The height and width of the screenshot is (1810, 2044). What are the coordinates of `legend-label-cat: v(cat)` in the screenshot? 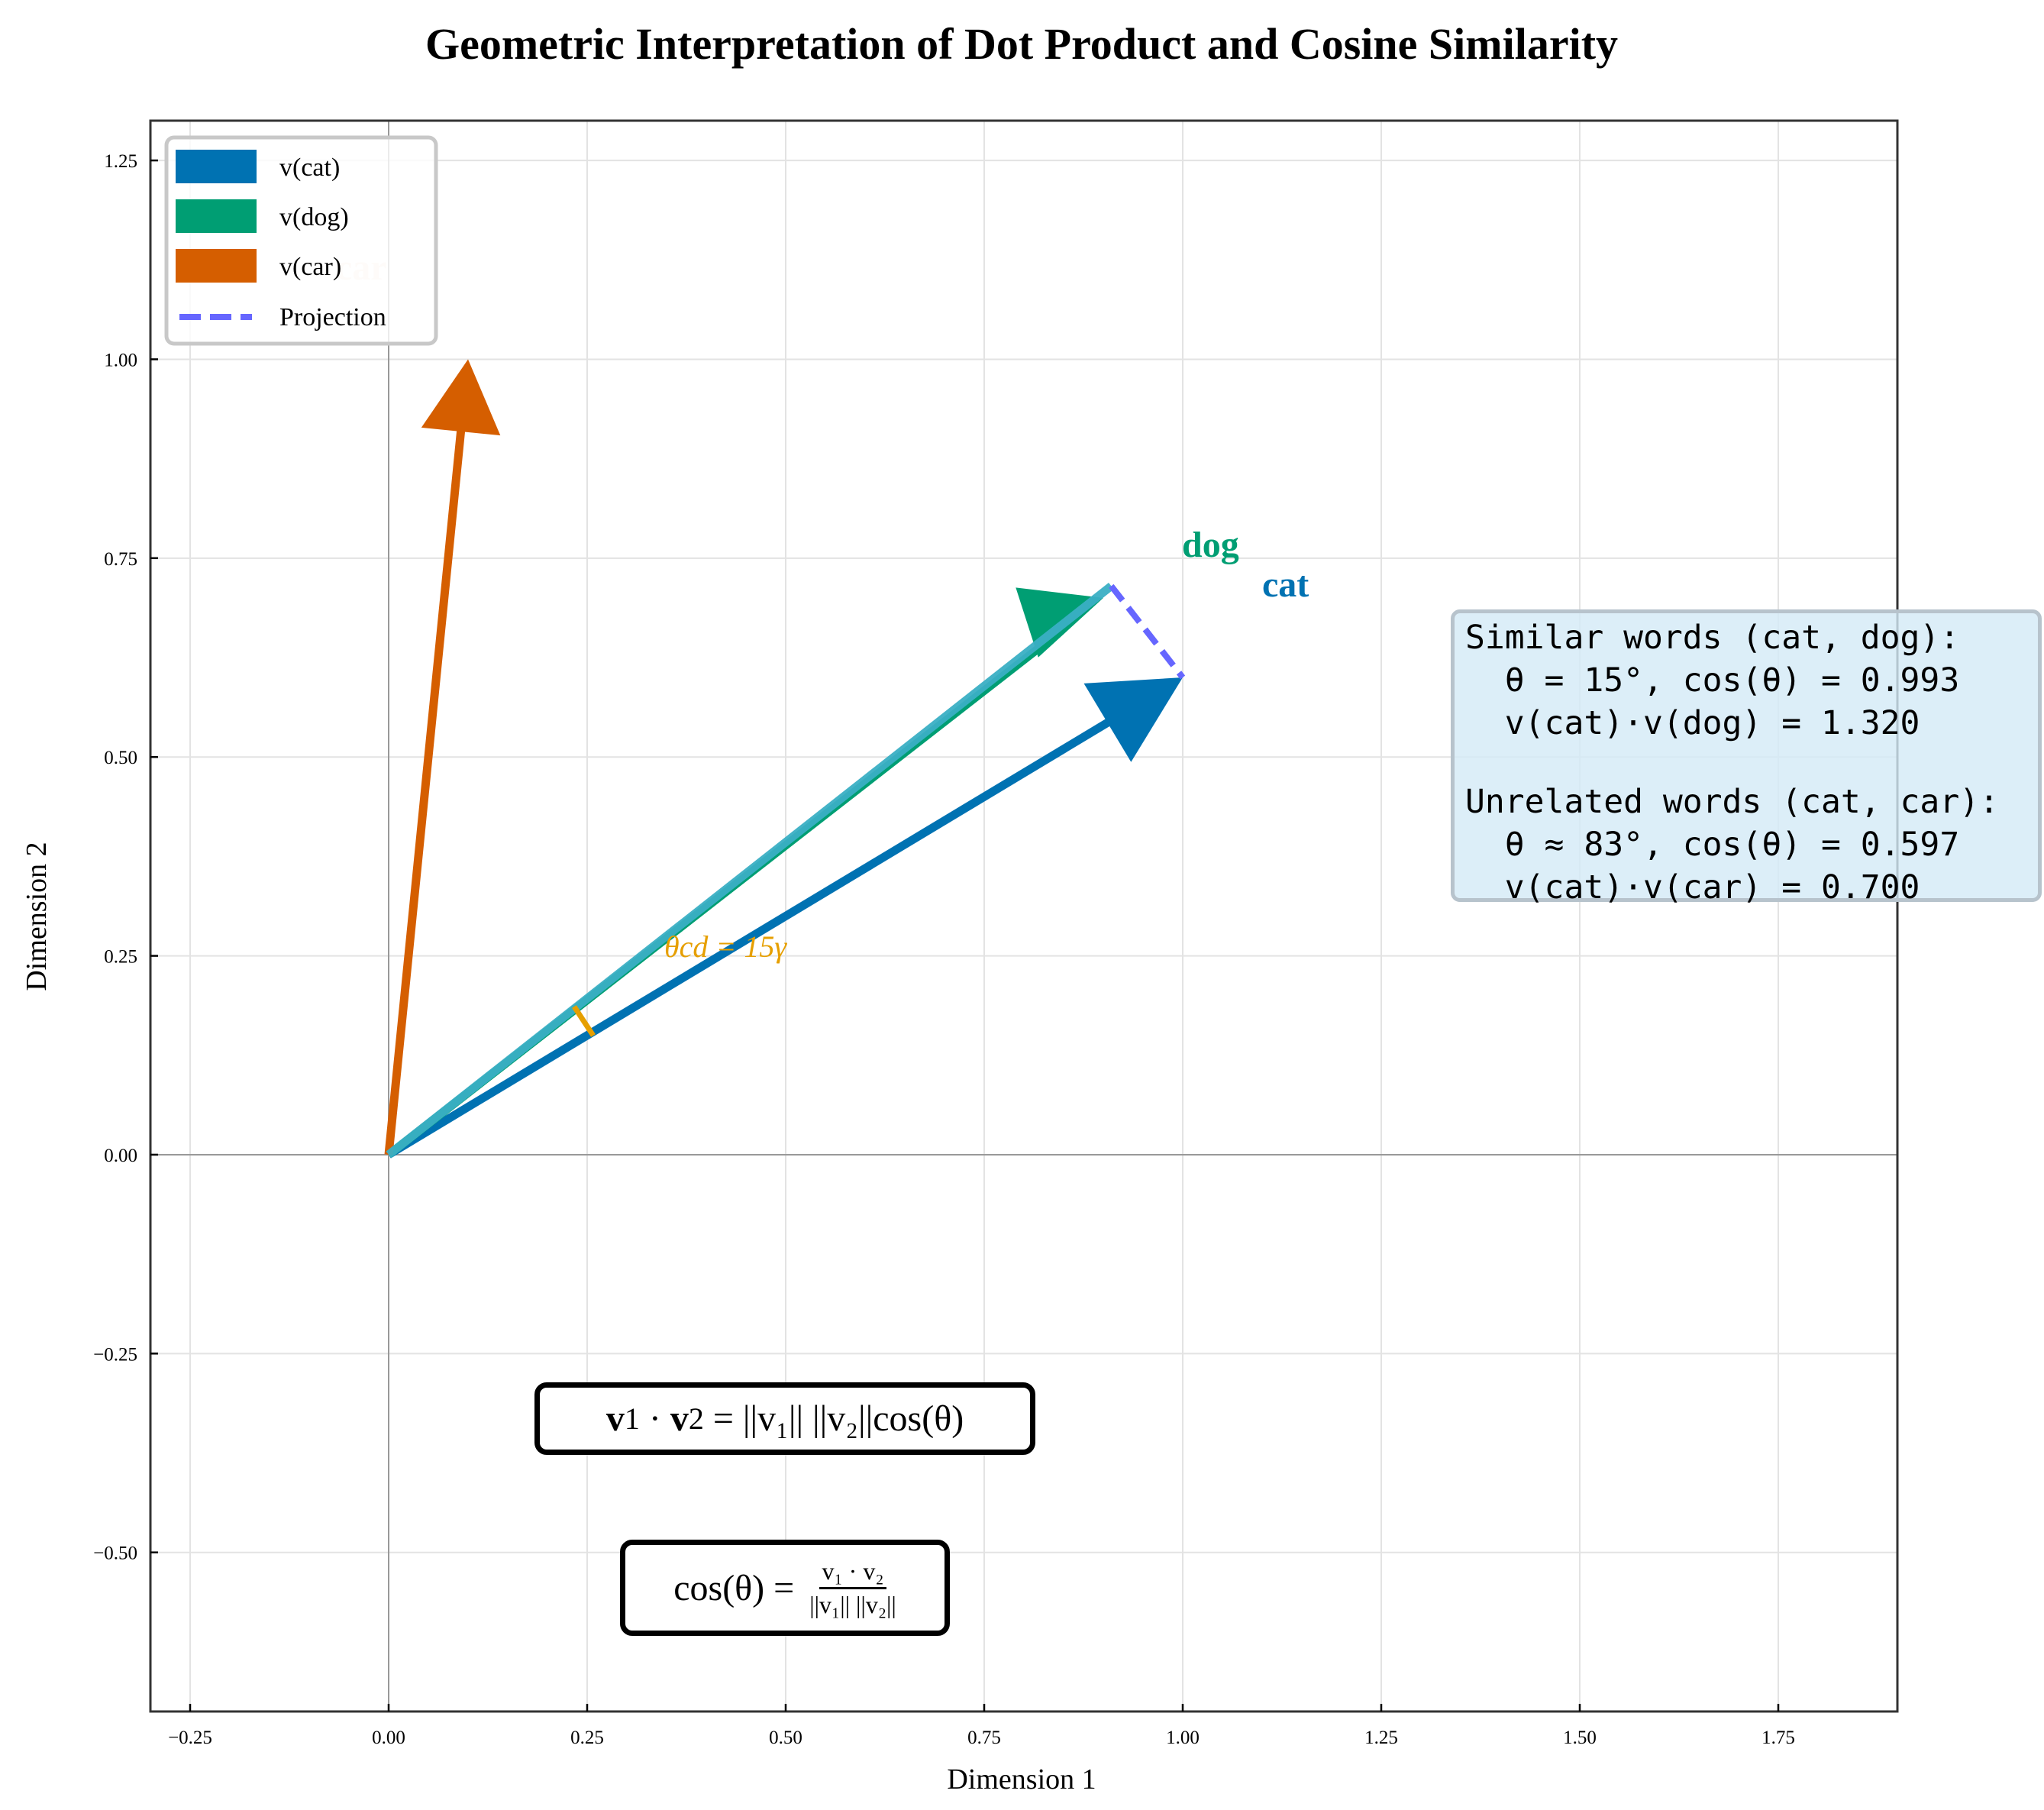 It's located at (310, 168).